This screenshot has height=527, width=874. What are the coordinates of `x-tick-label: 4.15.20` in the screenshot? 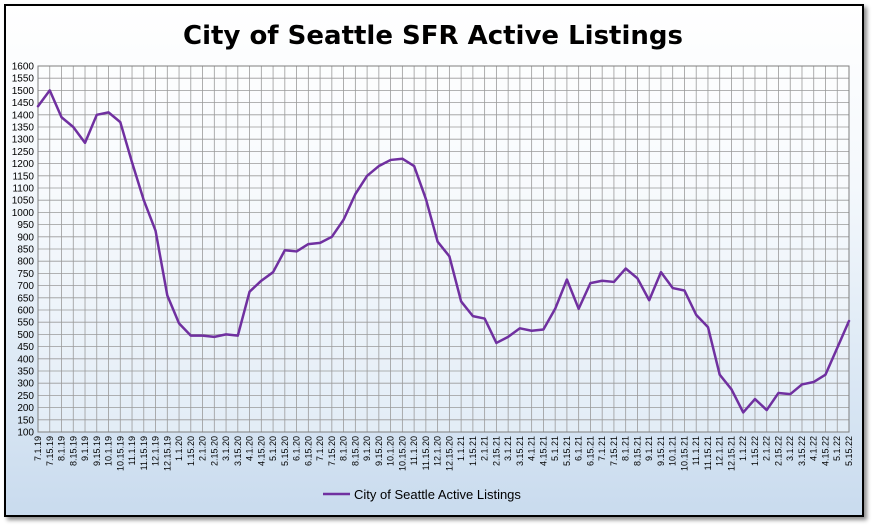 It's located at (261, 451).